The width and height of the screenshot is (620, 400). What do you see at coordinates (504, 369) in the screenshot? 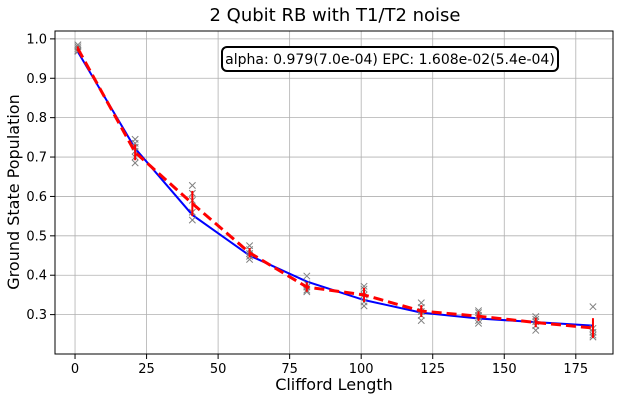
I see `x-tick-label: 150` at bounding box center [504, 369].